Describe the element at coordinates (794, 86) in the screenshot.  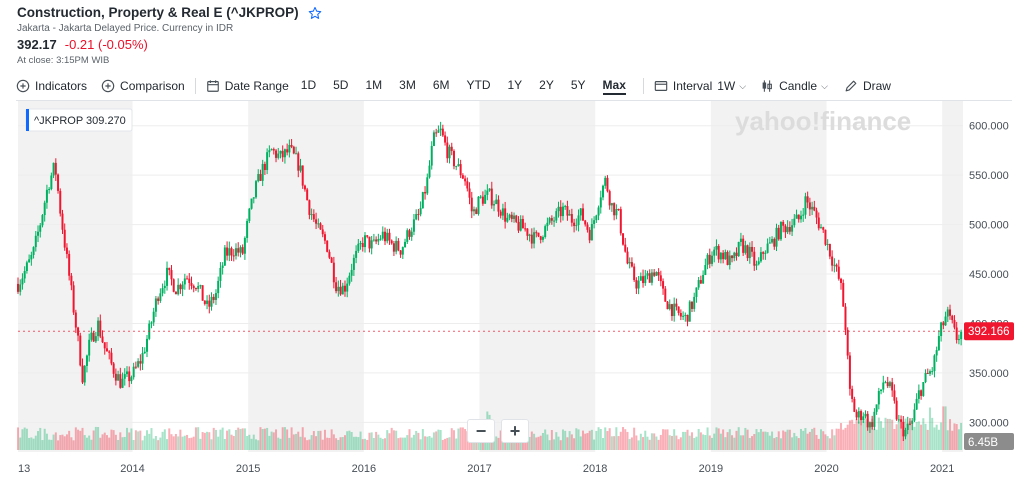
I see `chart-type-dropdown: Candle ⌵` at that location.